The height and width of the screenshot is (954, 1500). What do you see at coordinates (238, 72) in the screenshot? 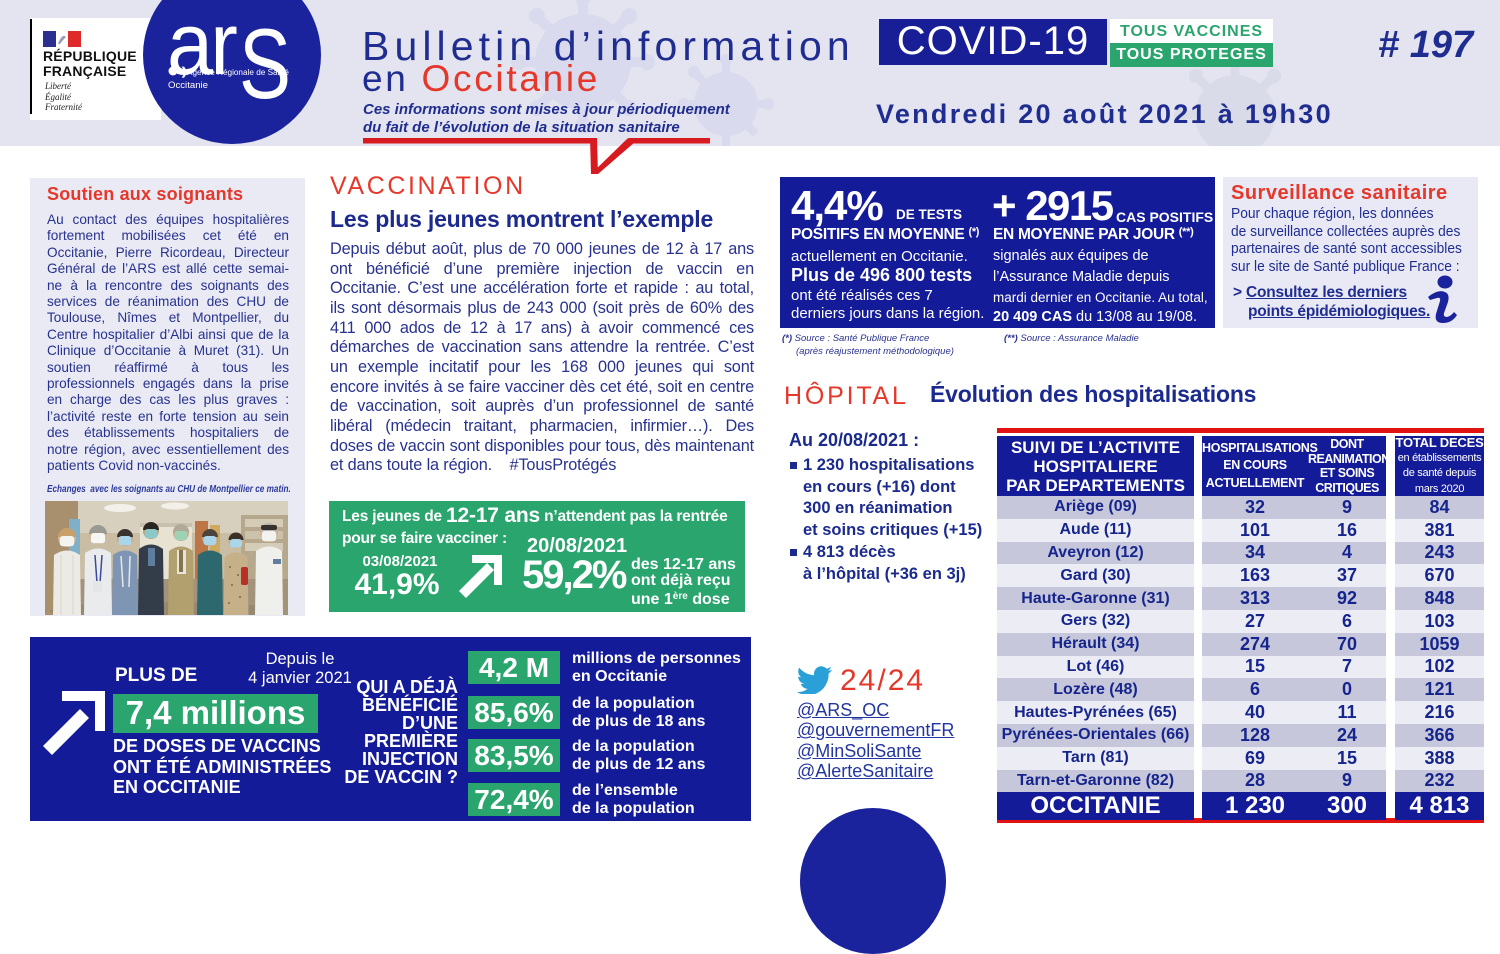
I see `svg-text: Agence Régionale de Santé` at bounding box center [238, 72].